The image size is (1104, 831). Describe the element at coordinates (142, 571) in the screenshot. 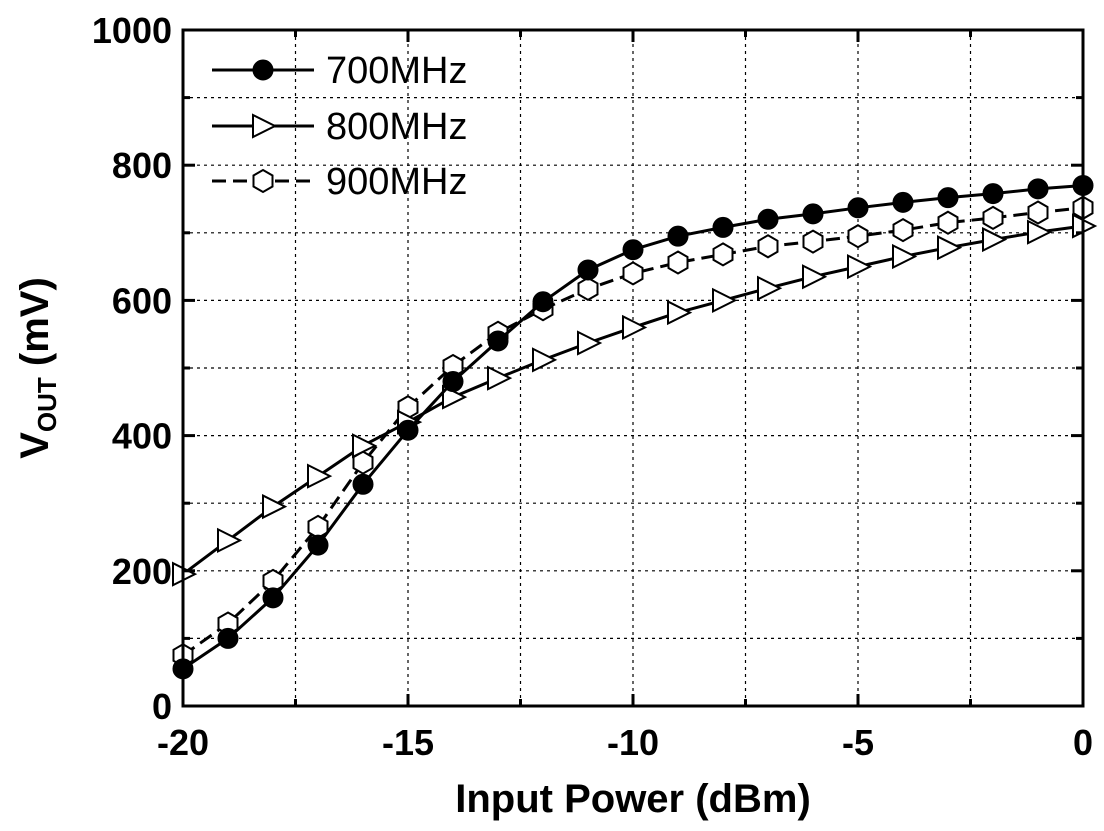

I see `y-tick-label: 200` at that location.